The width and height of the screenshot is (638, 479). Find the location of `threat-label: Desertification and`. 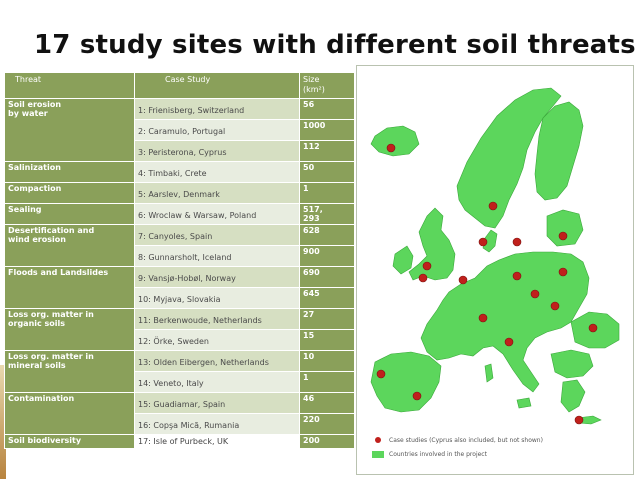

threat-label: Desertification and is located at coordinates (51, 230).